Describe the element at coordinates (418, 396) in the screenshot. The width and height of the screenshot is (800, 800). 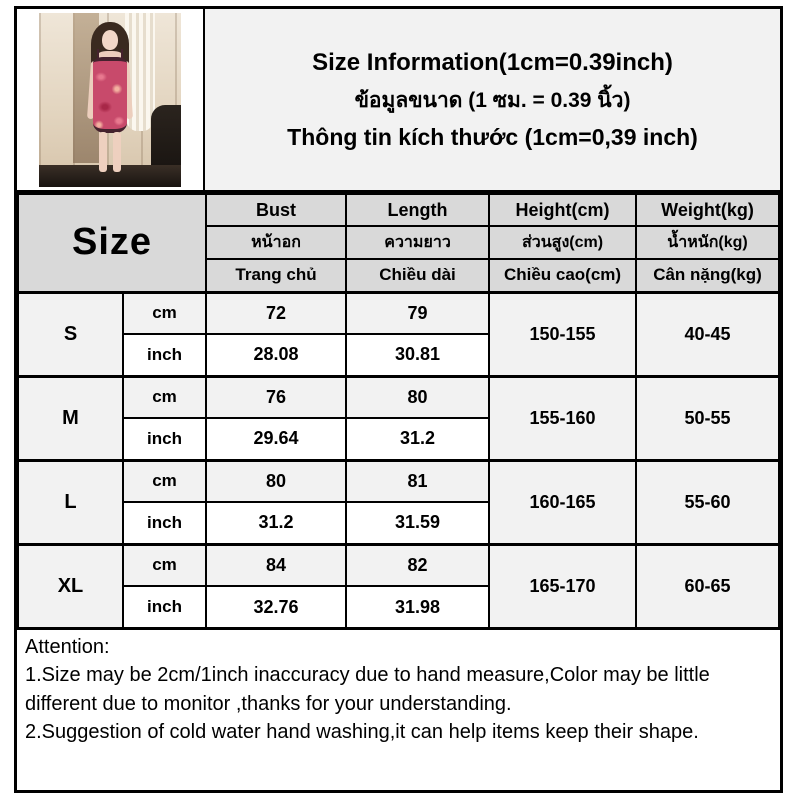
I see `m-length-cm: 80` at that location.